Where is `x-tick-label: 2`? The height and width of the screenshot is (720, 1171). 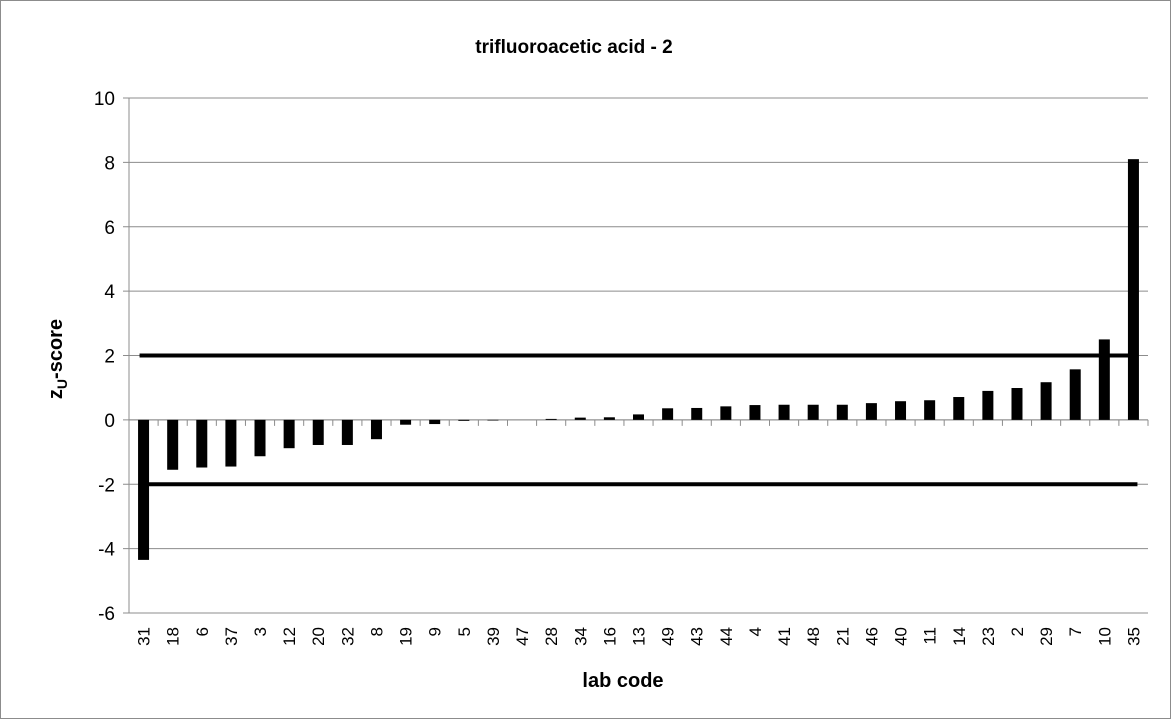
x-tick-label: 2 is located at coordinates (1017, 631).